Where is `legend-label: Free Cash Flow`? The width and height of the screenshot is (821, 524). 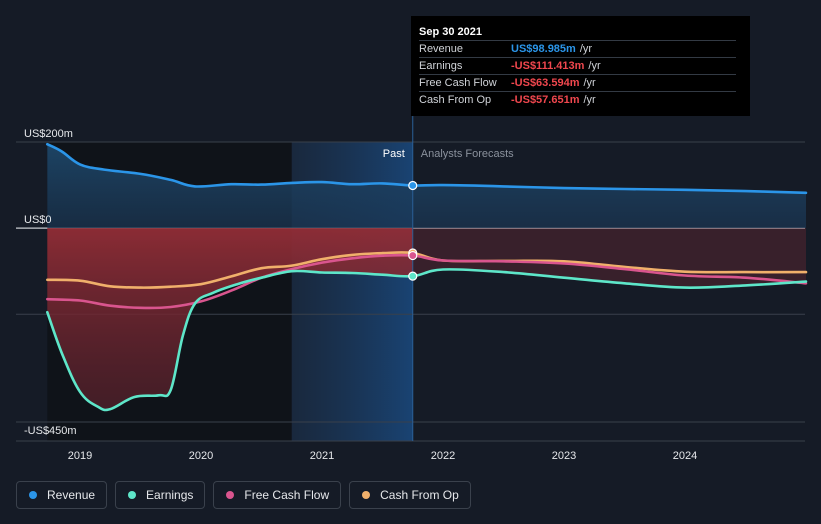
legend-label: Free Cash Flow is located at coordinates (287, 495).